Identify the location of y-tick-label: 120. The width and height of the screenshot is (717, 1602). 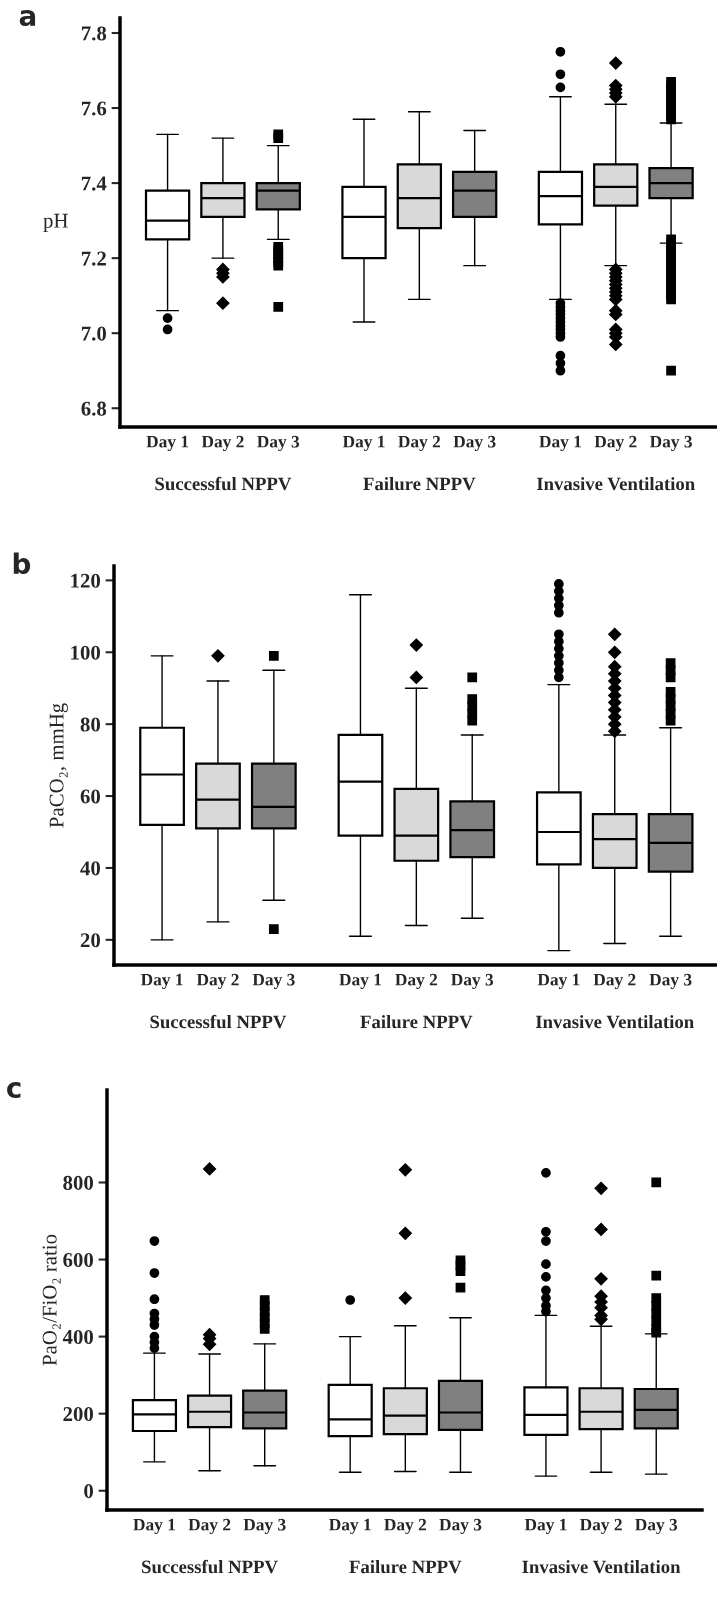
(86, 580).